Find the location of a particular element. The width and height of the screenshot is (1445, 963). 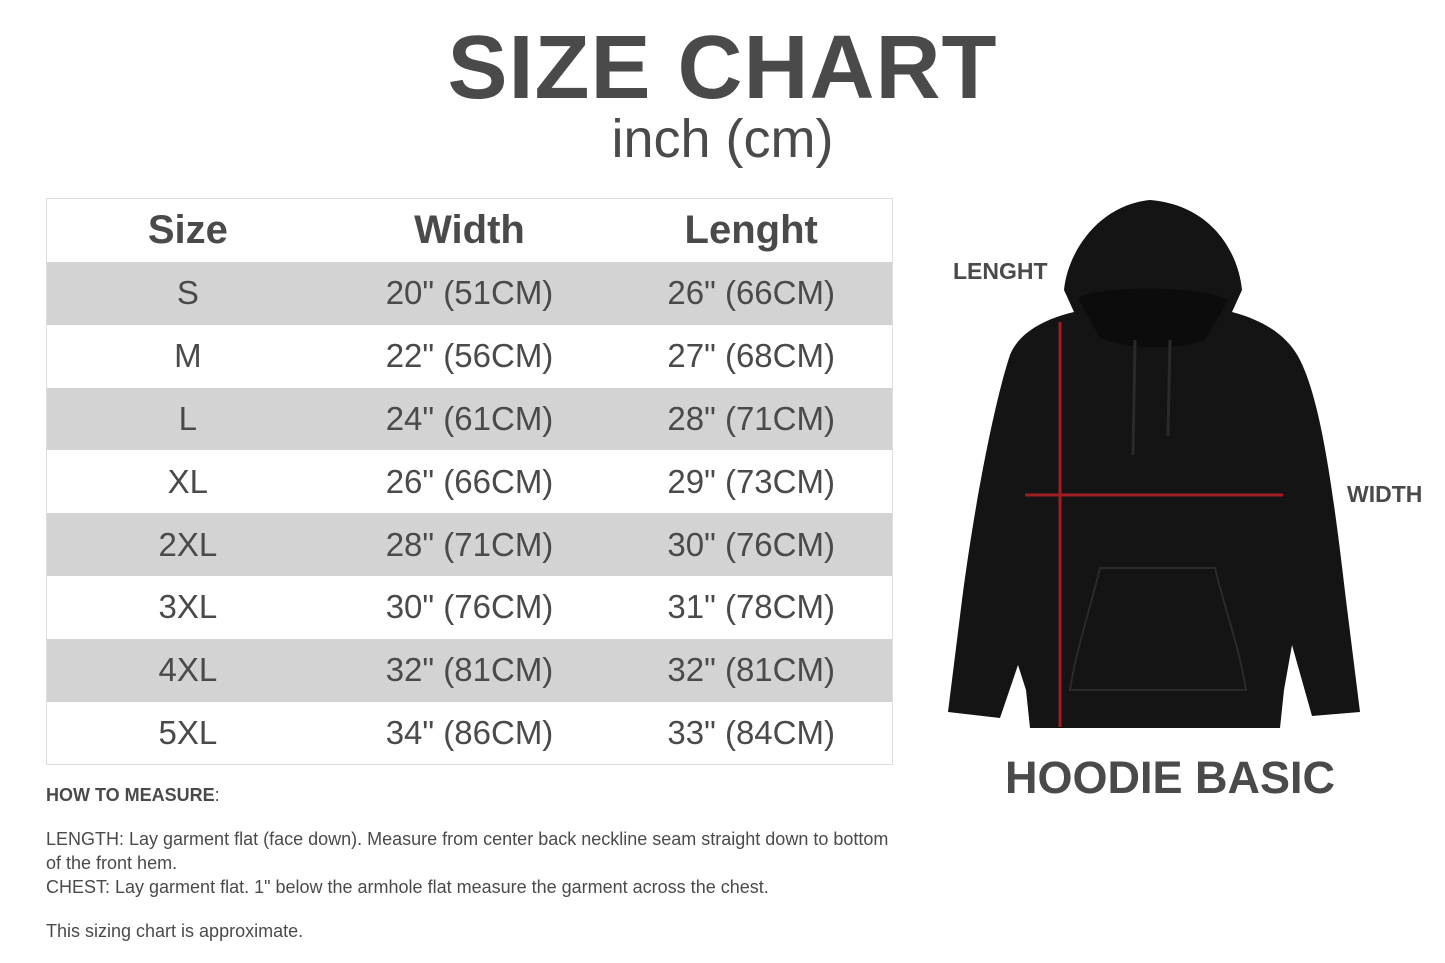

cell-length: 26" (66CM) is located at coordinates (751, 293).